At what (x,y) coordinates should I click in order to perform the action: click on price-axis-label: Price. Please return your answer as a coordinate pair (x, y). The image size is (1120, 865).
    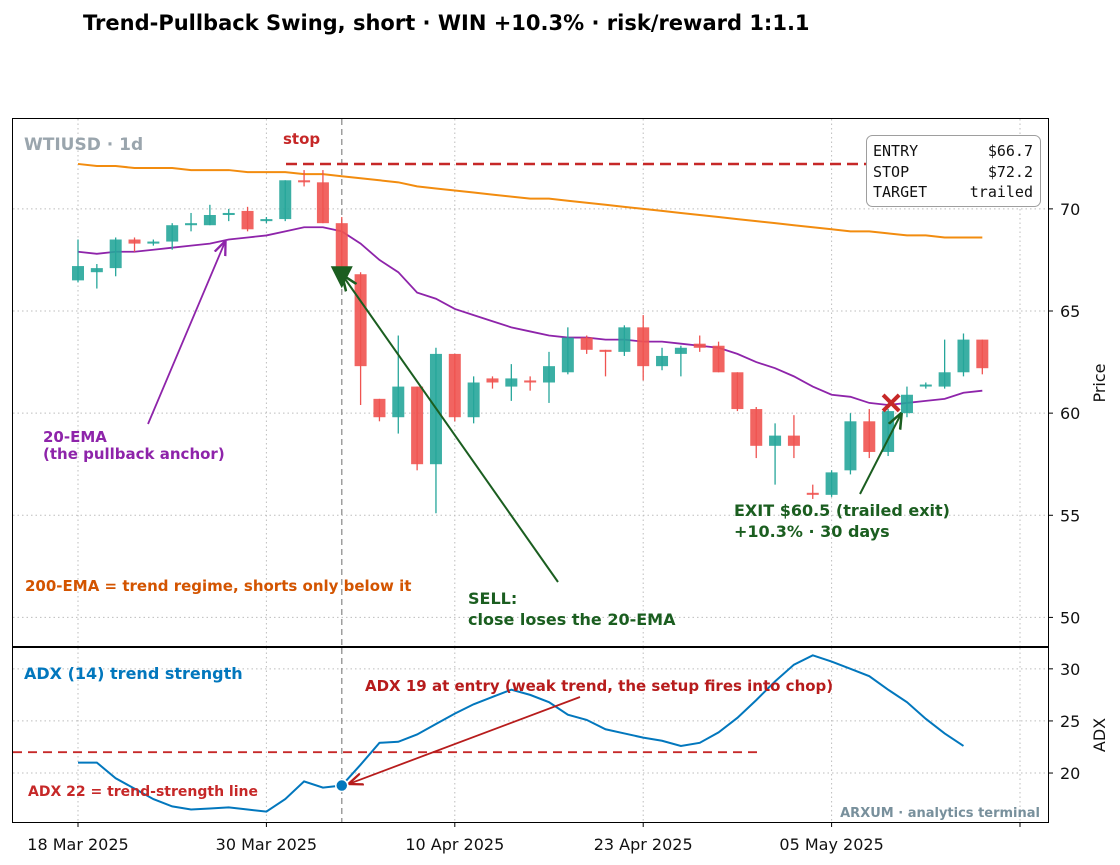
    Looking at the image, I should click on (1099, 382).